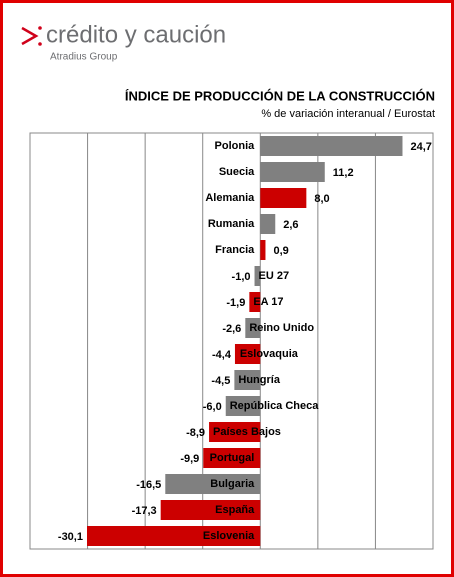 The width and height of the screenshot is (454, 577). What do you see at coordinates (241, 277) in the screenshot?
I see `value-label: -1,0` at bounding box center [241, 277].